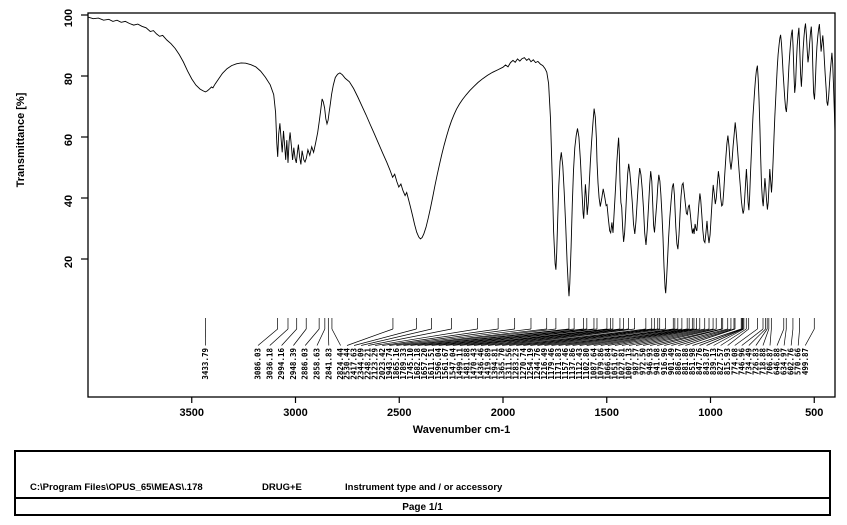 The image size is (847, 525). What do you see at coordinates (459, 364) in the screenshot?
I see `peak-wavenumber-label: 1499.11` at bounding box center [459, 364].